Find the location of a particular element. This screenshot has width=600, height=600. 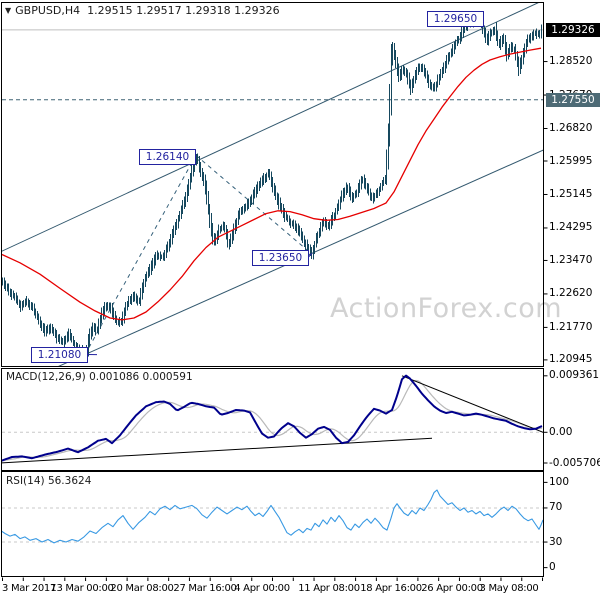

price-axis-label: 1.22620 is located at coordinates (571, 293).